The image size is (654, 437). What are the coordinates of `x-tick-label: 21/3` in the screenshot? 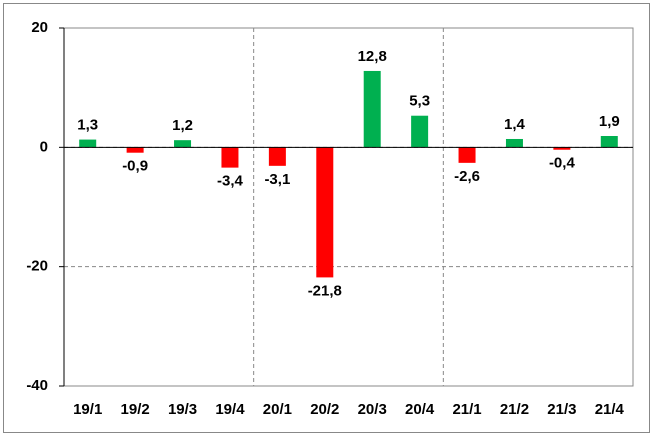 It's located at (561, 409).